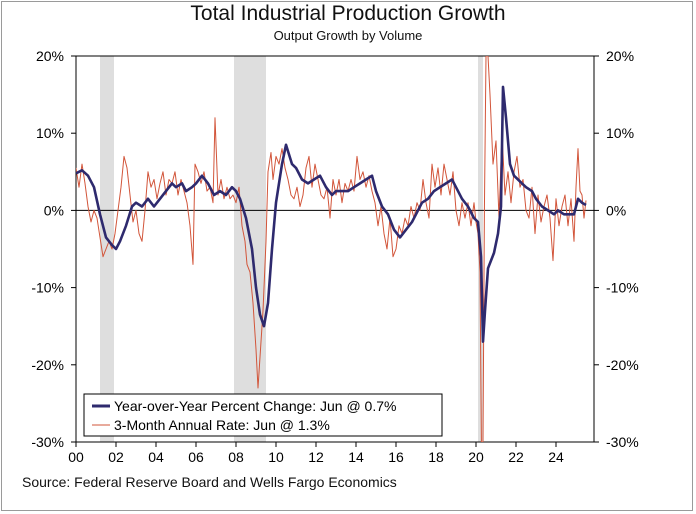 This screenshot has width=696, height=514. Describe the element at coordinates (156, 457) in the screenshot. I see `x-tick-label-2: 04` at that location.